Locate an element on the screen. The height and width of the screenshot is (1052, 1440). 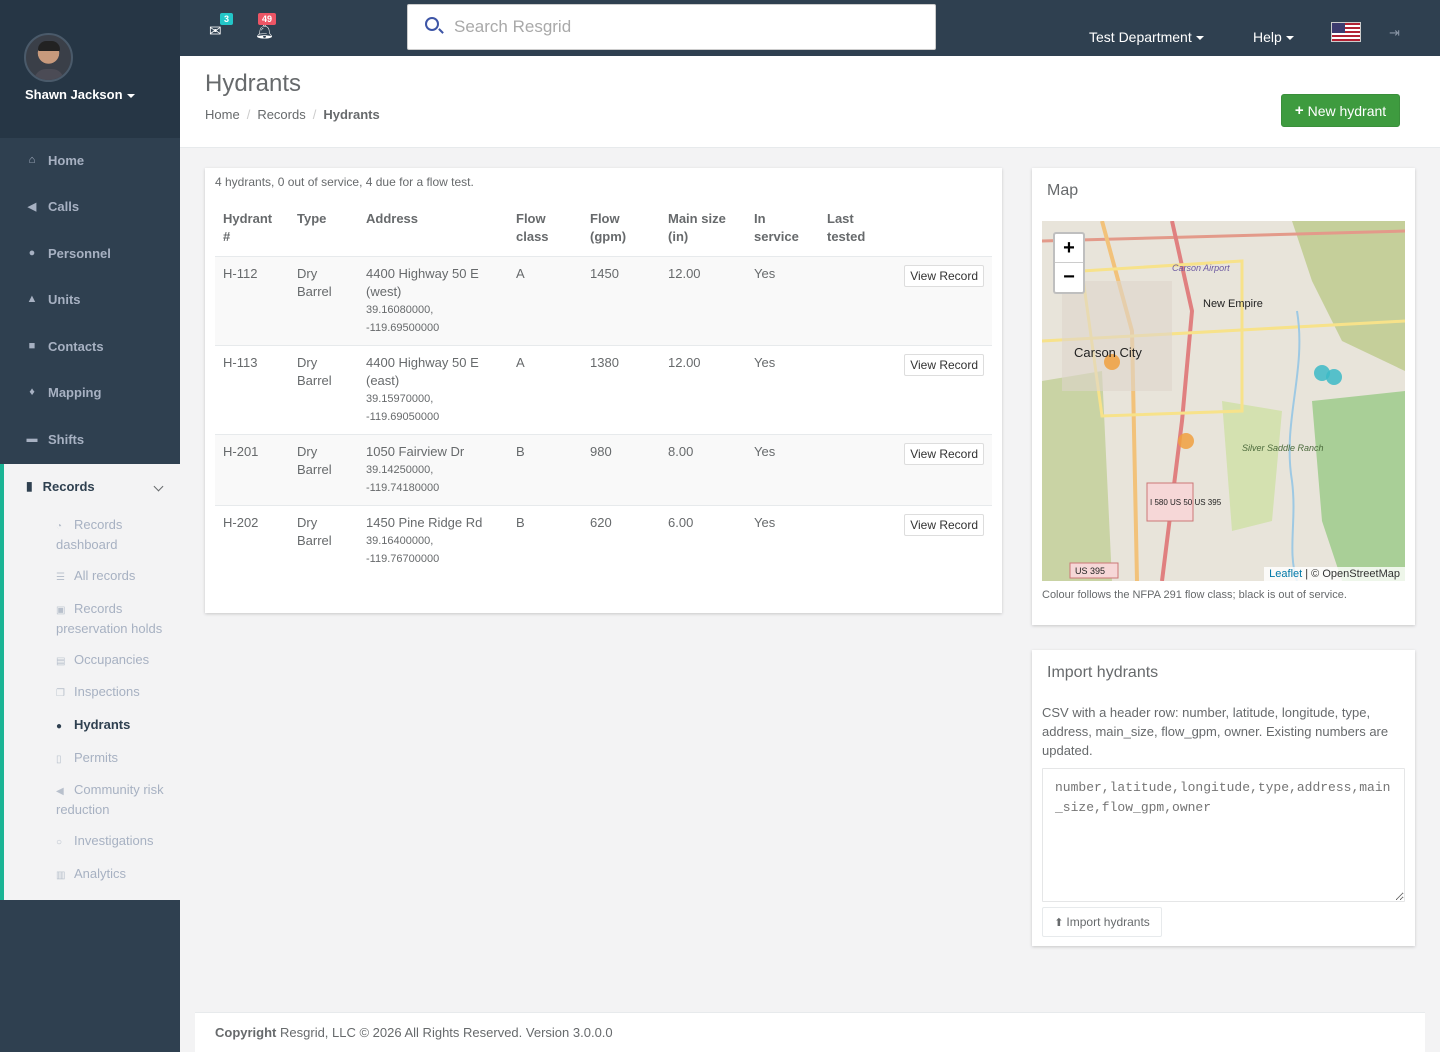
csv-textarea is located at coordinates (1223, 835).